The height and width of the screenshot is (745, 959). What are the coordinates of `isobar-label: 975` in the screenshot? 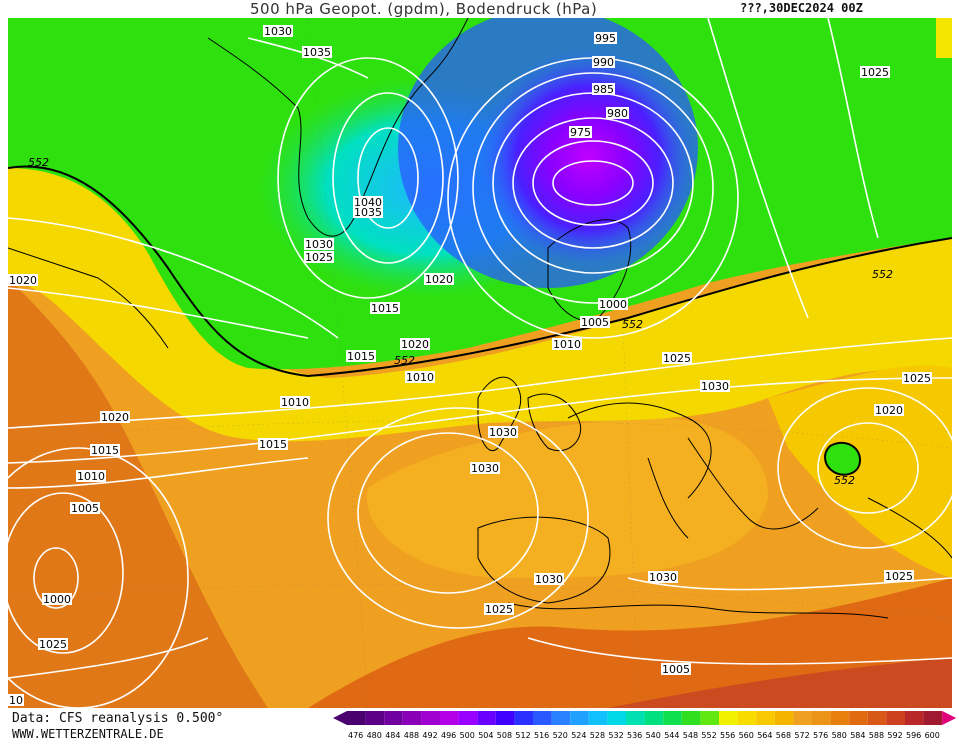 It's located at (580, 132).